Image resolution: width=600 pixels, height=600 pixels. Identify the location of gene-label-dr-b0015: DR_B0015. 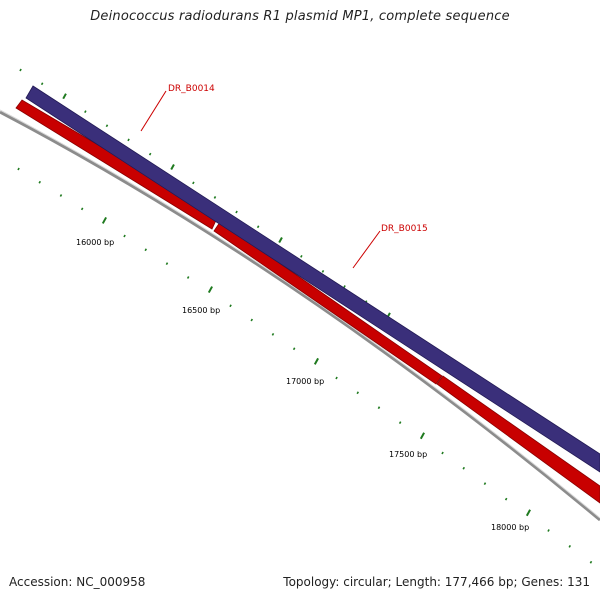
(404, 229).